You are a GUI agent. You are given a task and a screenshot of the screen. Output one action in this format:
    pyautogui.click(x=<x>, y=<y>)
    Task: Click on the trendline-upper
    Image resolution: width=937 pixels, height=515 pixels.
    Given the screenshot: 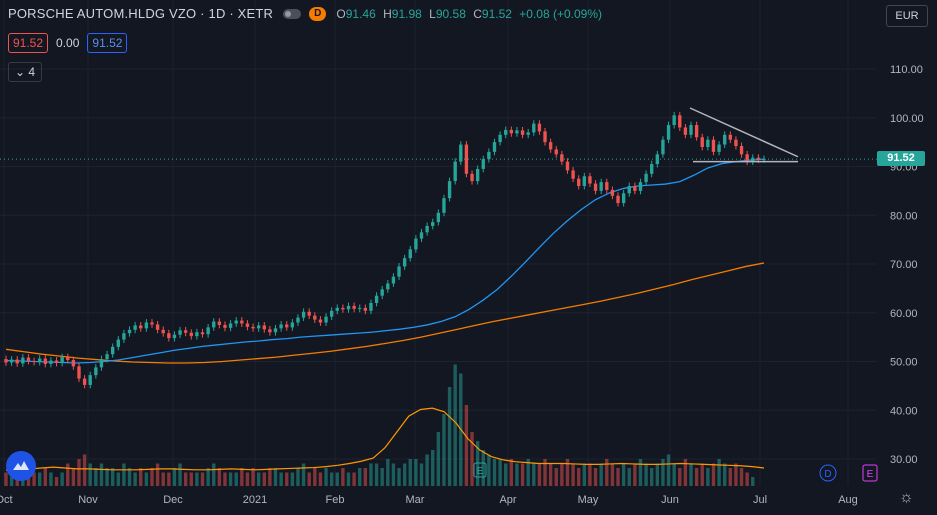 What is the action you would take?
    pyautogui.click(x=744, y=132)
    